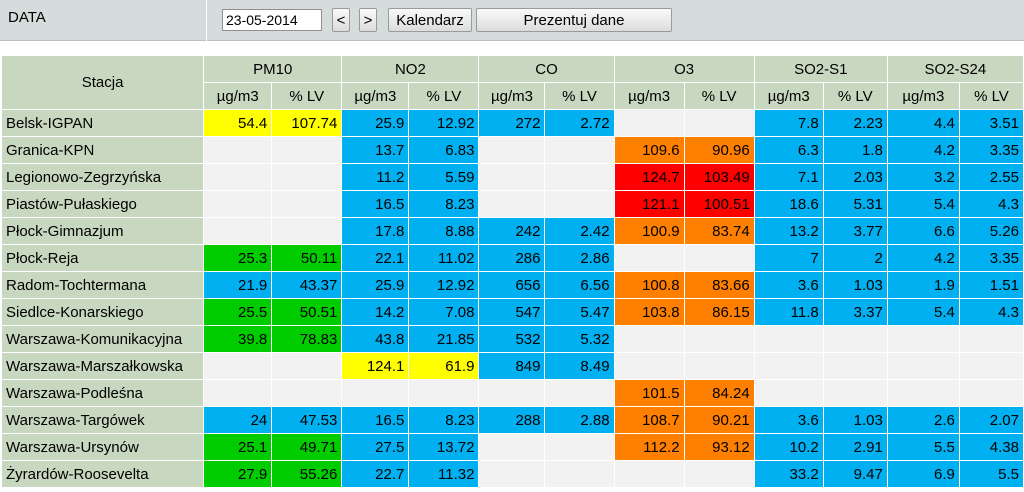 The height and width of the screenshot is (492, 1024). I want to click on station-name: Płock-Gimnazjum, so click(102, 231).